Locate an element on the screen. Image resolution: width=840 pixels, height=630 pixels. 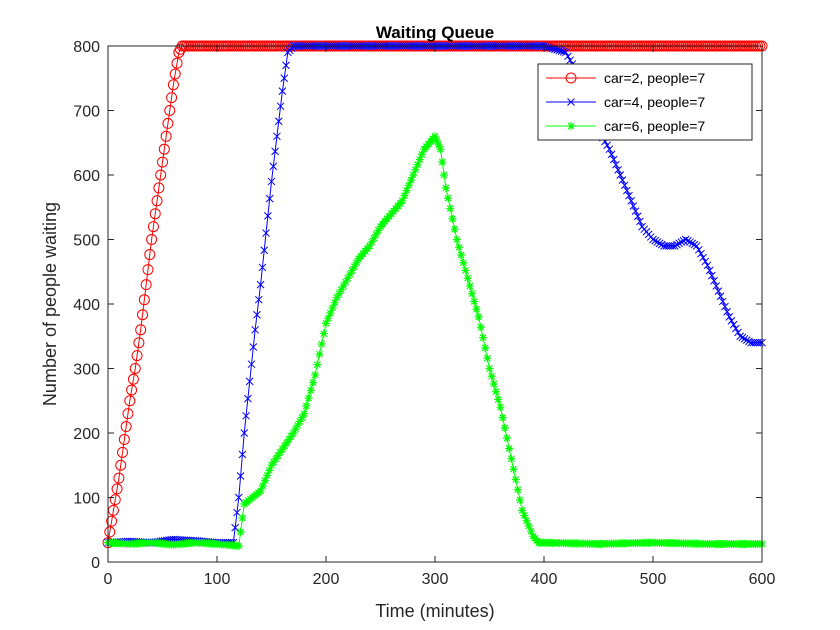
y-tick-label: 300 is located at coordinates (86, 370).